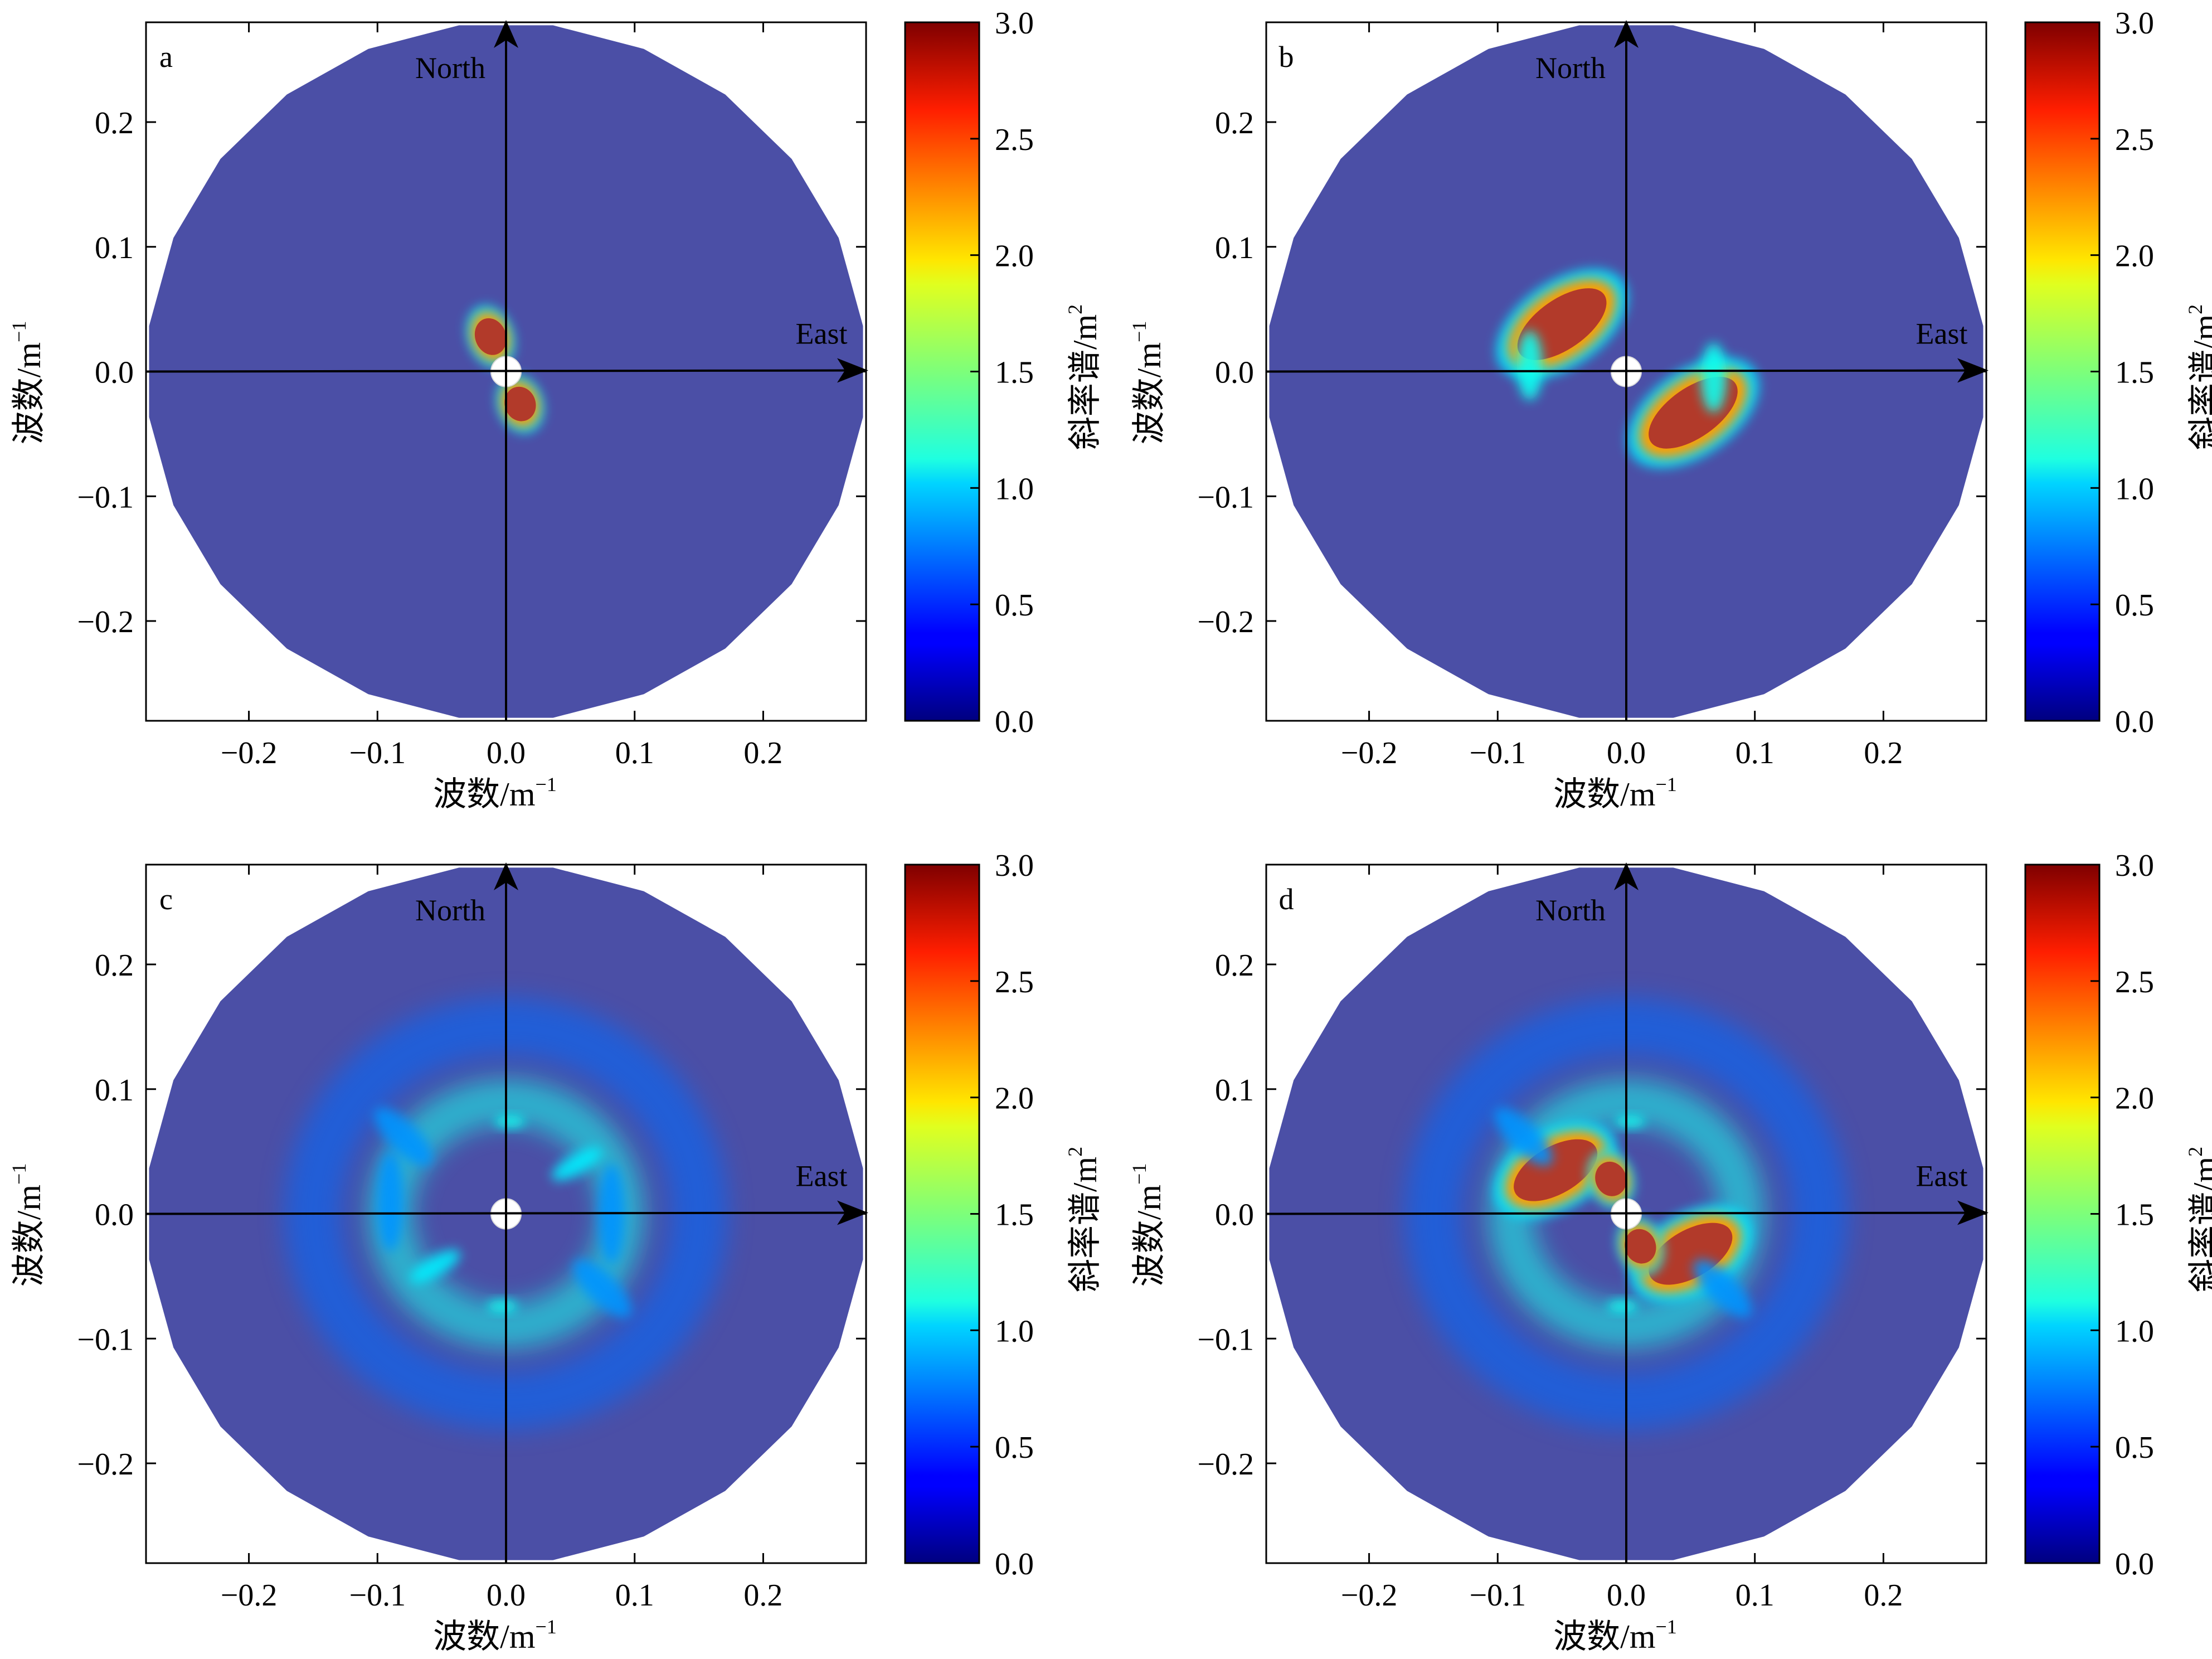  What do you see at coordinates (166, 899) in the screenshot?
I see `panel-label: c` at bounding box center [166, 899].